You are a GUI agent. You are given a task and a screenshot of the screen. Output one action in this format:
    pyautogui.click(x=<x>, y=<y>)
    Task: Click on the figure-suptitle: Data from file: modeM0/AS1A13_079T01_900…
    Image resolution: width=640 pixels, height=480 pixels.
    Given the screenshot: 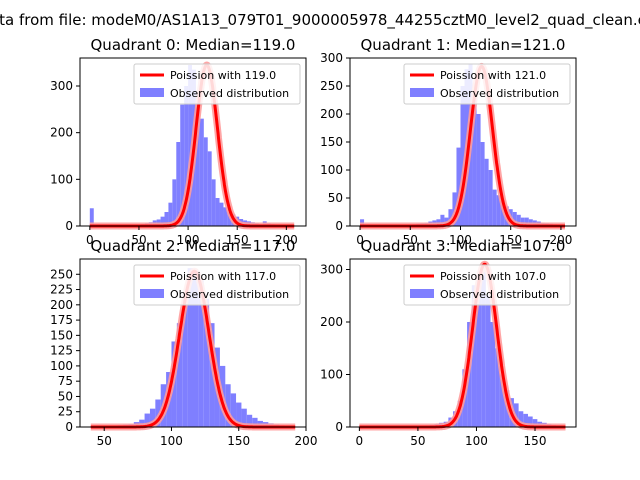 What is the action you would take?
    pyautogui.click(x=320, y=20)
    